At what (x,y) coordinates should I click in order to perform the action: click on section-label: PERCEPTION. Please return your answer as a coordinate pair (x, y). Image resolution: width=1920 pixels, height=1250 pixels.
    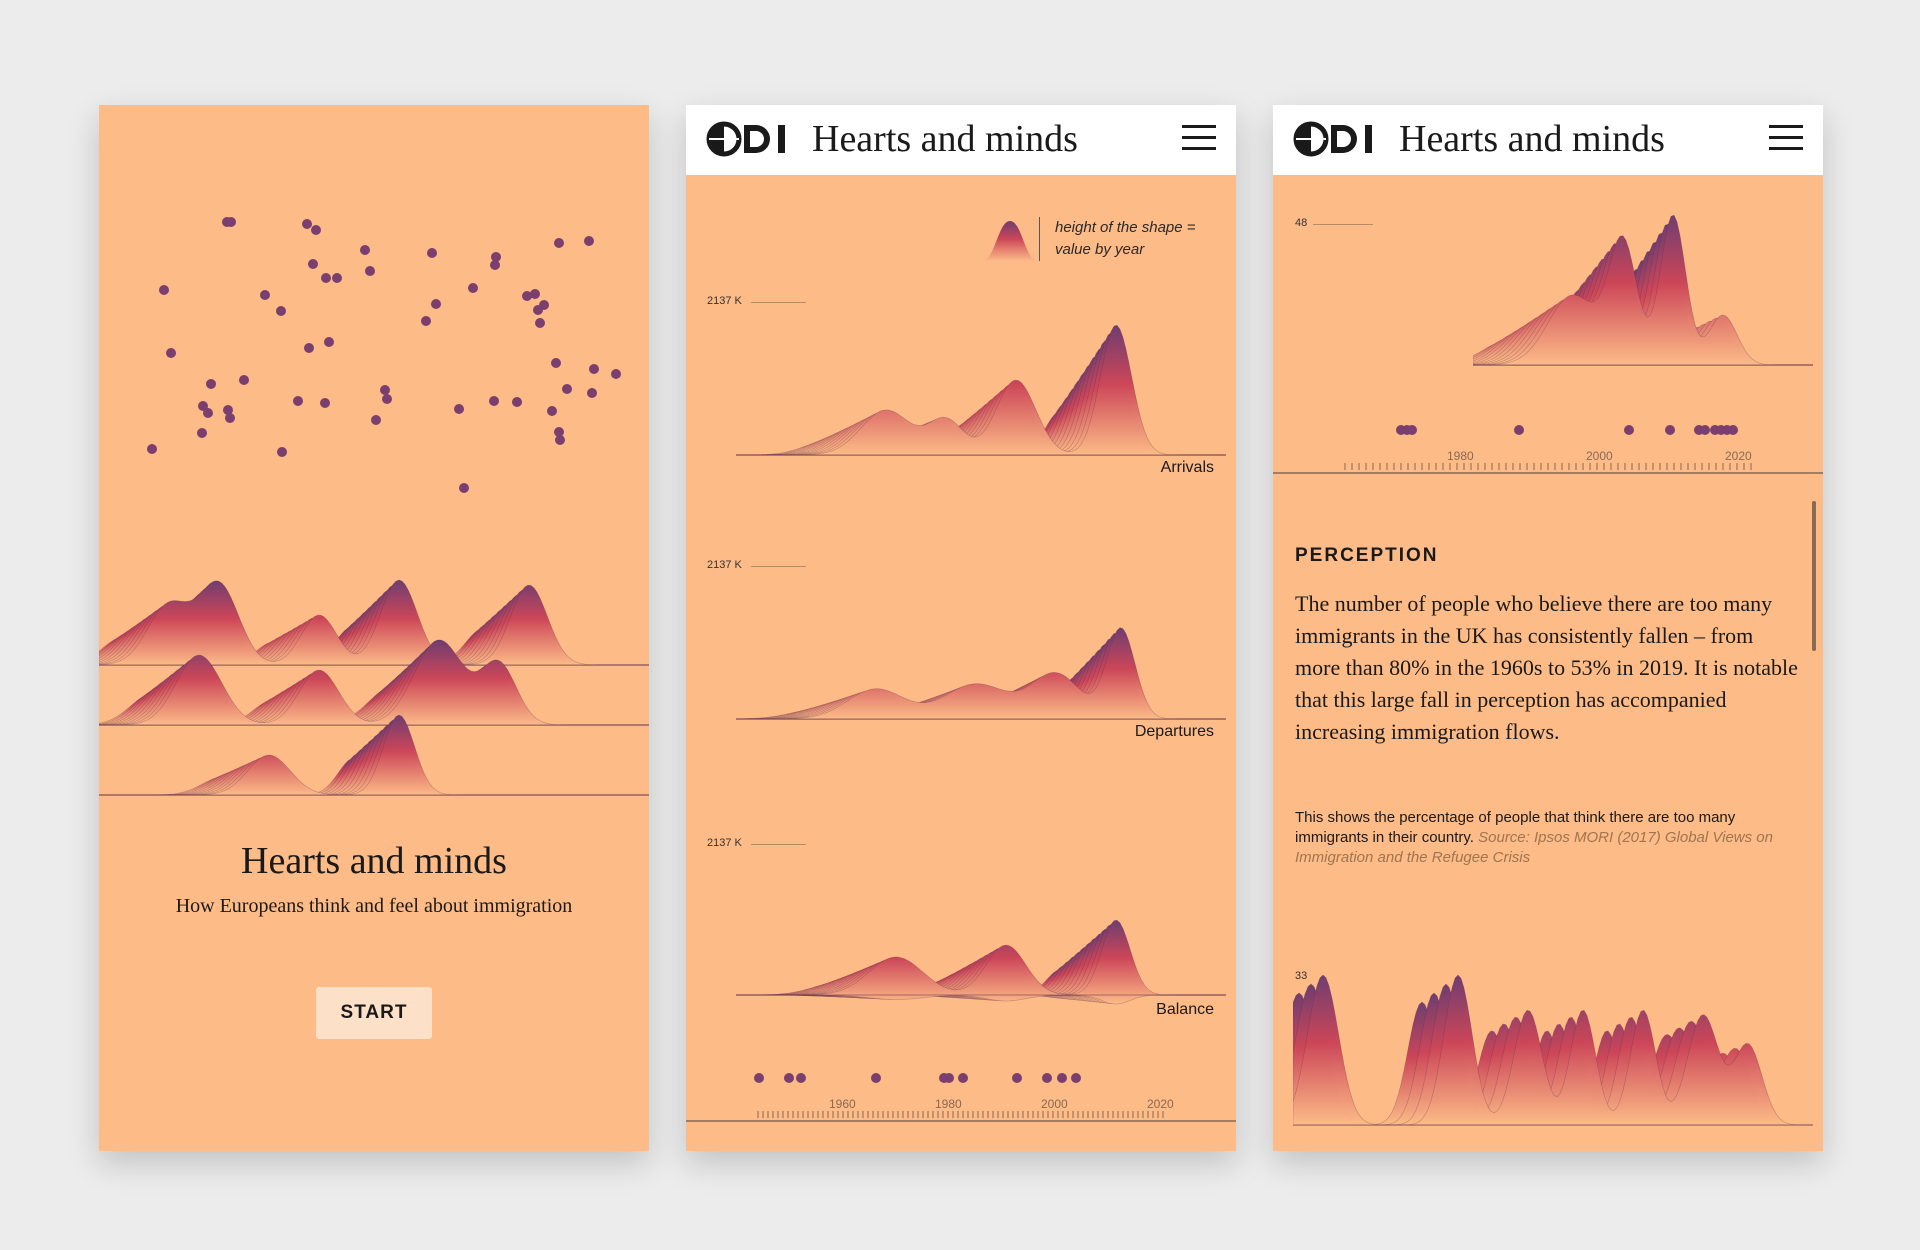
    Looking at the image, I should click on (1367, 555).